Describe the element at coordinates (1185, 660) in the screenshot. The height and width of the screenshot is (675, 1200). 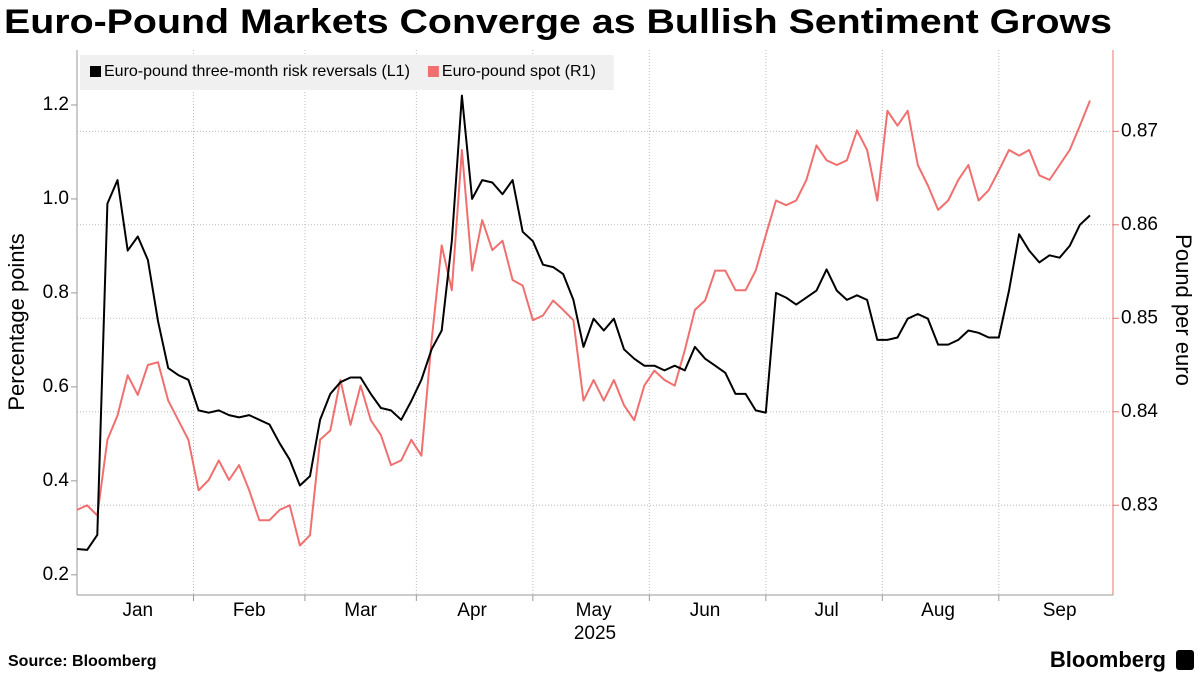
I see `brand-icon` at that location.